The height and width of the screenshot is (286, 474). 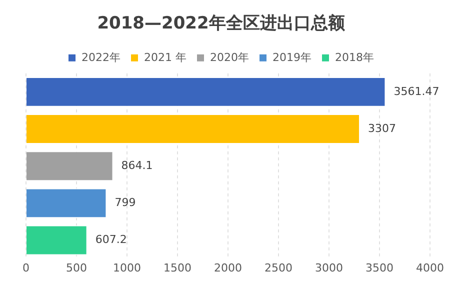 I want to click on x-tick-label: 500, so click(x=76, y=267).